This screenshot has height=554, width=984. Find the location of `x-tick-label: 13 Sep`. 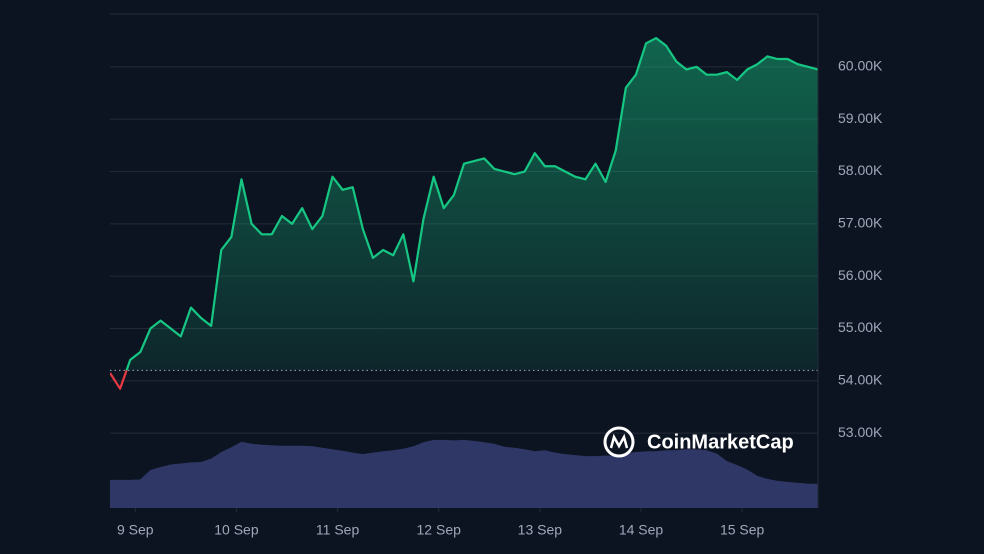

x-tick-label: 13 Sep is located at coordinates (540, 530).